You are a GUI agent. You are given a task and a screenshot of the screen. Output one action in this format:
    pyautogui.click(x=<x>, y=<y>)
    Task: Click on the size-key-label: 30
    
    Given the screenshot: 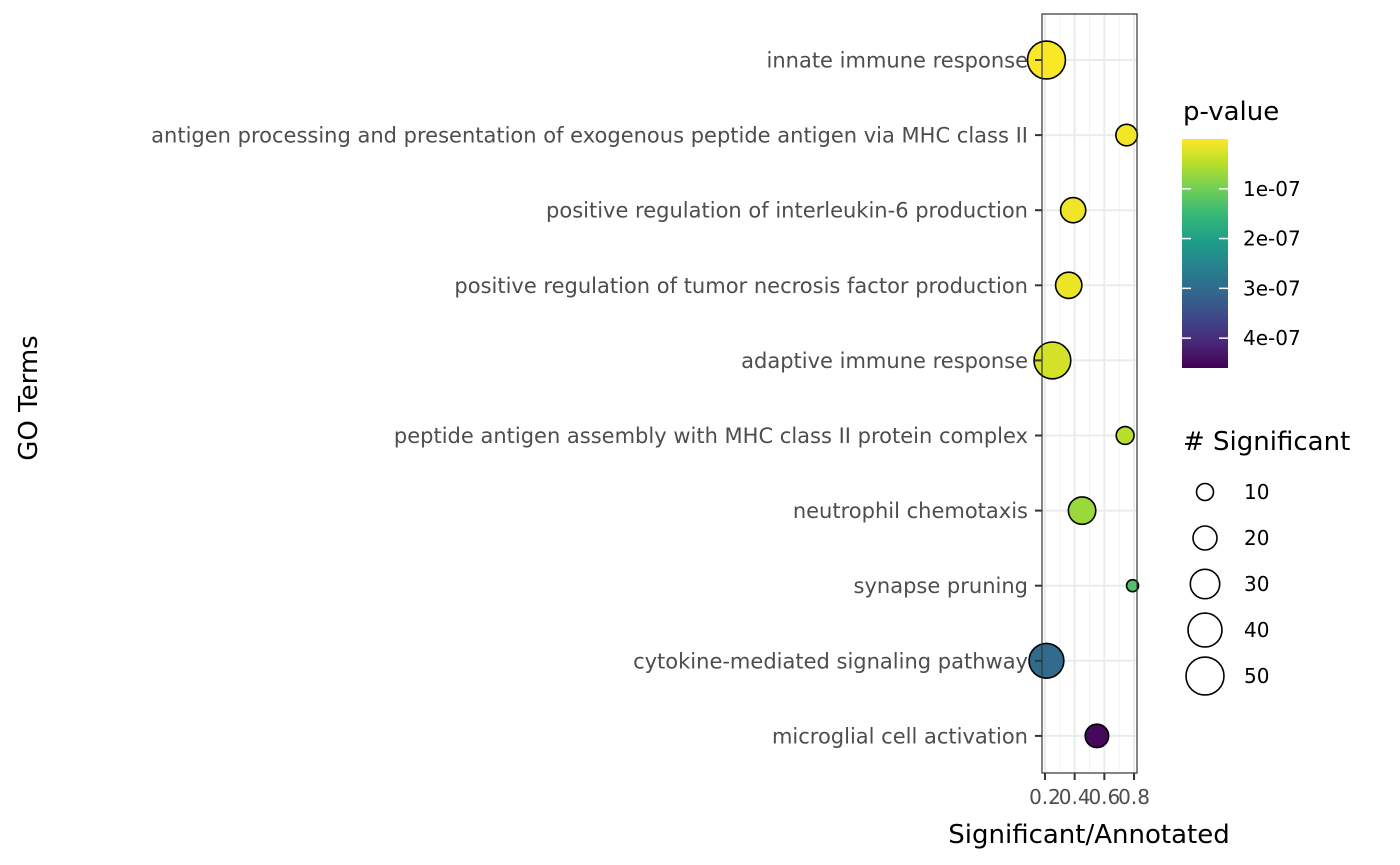 What is the action you would take?
    pyautogui.click(x=1256, y=584)
    